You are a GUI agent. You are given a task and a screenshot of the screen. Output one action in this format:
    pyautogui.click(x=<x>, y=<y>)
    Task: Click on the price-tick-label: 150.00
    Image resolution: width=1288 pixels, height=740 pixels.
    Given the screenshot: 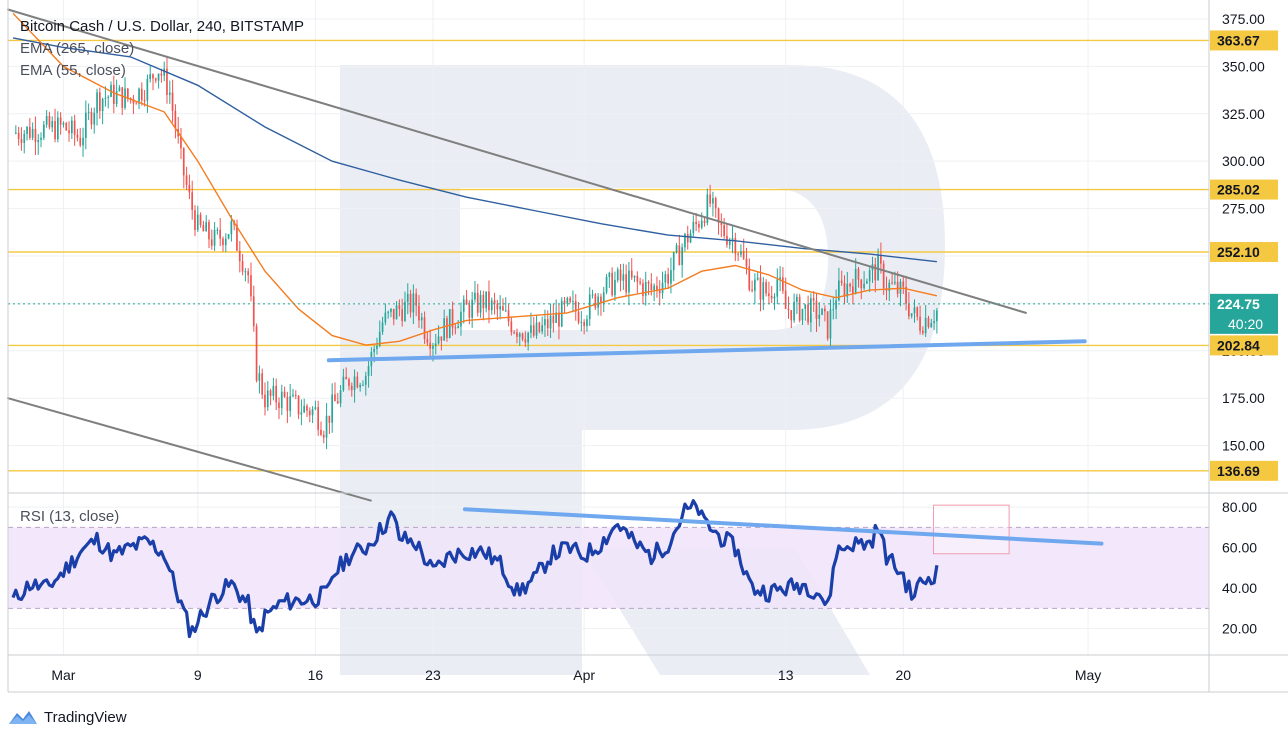 What is the action you would take?
    pyautogui.click(x=1243, y=446)
    